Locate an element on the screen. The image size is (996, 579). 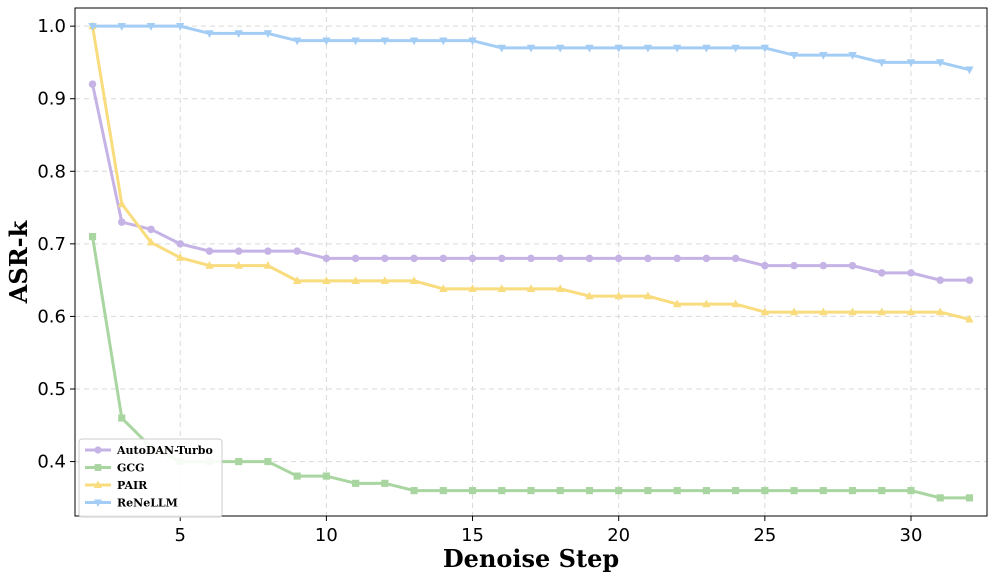
y-tick-label: 0.6 is located at coordinates (51, 316).